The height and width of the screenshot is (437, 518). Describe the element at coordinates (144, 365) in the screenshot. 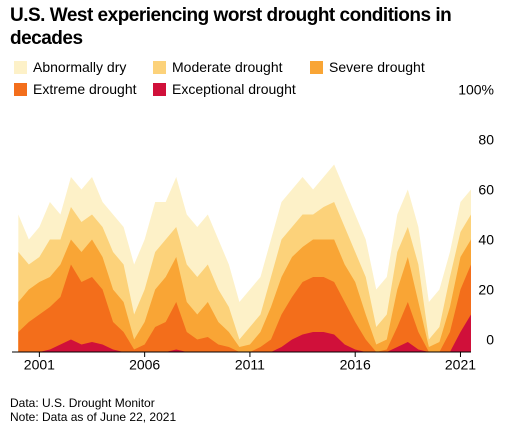

I see `x-tick-label: 2006` at that location.